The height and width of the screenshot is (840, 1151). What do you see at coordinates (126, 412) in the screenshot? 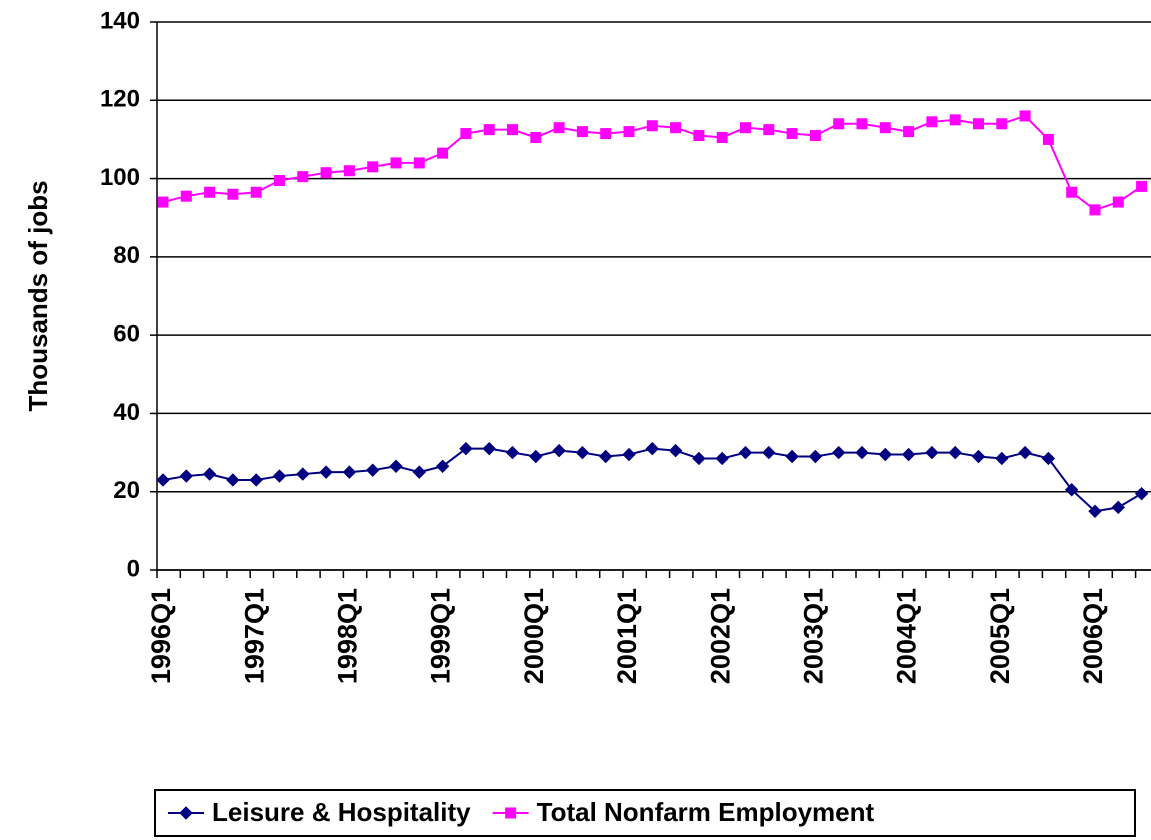
I see `y-tick-label: 40` at bounding box center [126, 412].